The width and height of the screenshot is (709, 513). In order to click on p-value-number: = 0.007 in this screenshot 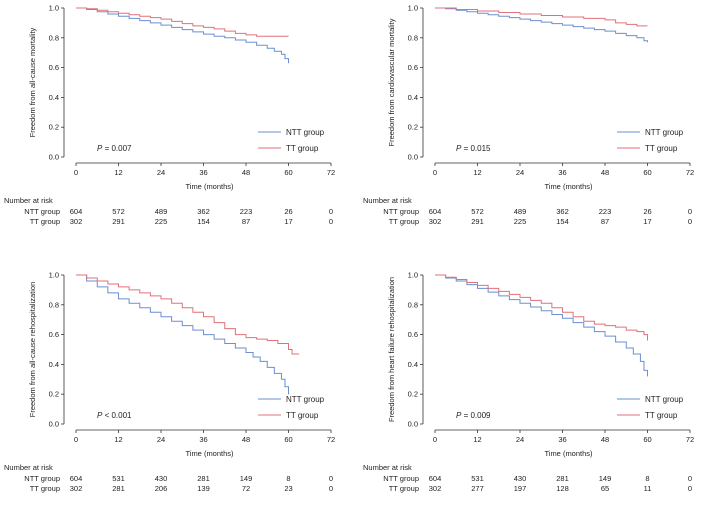, I will do `click(117, 148)`.